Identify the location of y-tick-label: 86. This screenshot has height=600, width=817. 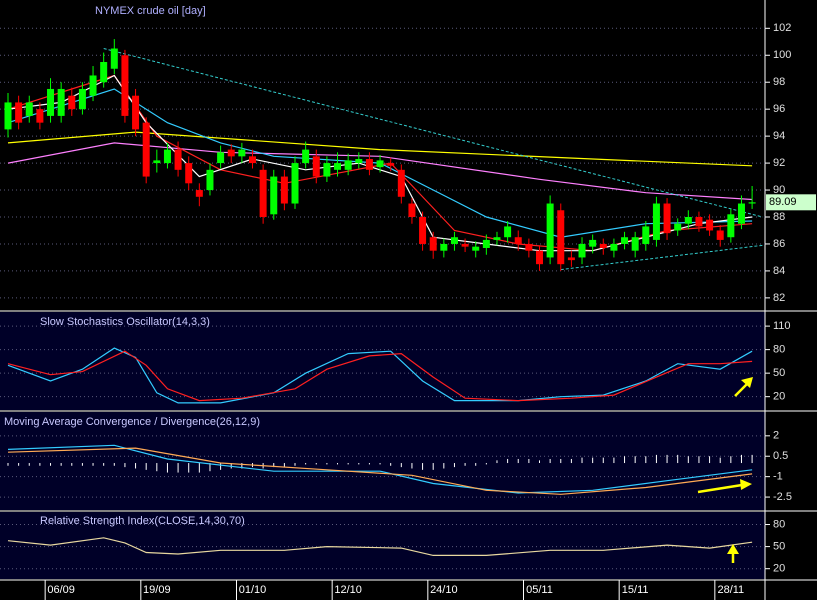
(779, 244).